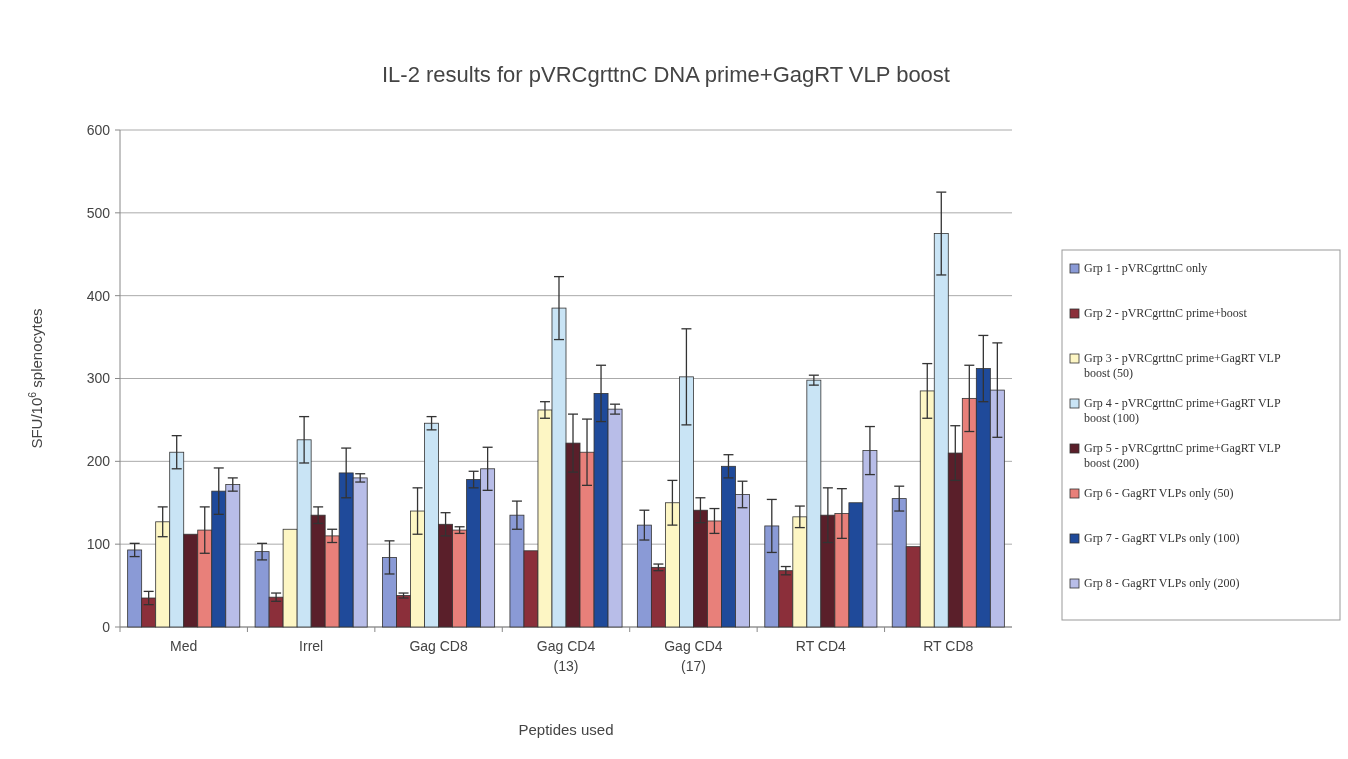 The height and width of the screenshot is (759, 1348). I want to click on legend-label: Grp 3 - pVRCgrttnC prime+GagRT VLP boost (50), so click(1182, 365).